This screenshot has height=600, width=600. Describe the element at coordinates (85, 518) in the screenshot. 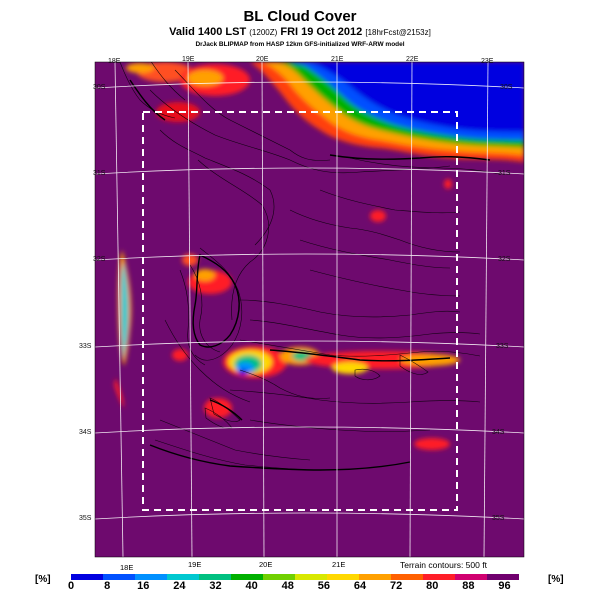

I see `lat-label-left: 35S` at that location.